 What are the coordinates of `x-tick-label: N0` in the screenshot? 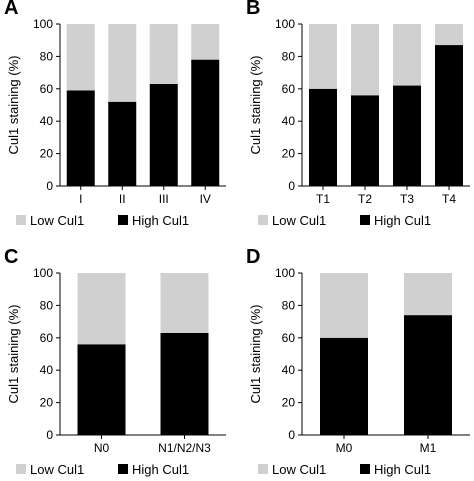 It's located at (102, 448).